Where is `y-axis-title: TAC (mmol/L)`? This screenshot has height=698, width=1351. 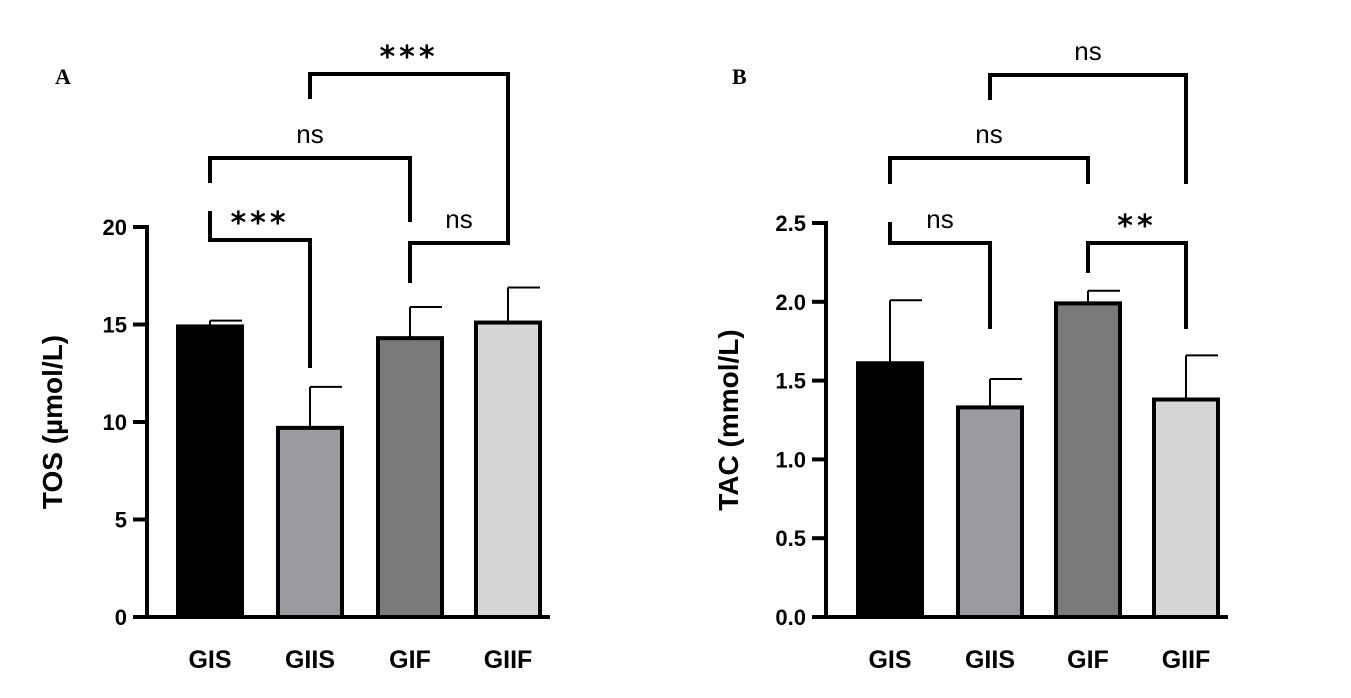
y-axis-title: TAC (mmol/L) is located at coordinates (728, 419).